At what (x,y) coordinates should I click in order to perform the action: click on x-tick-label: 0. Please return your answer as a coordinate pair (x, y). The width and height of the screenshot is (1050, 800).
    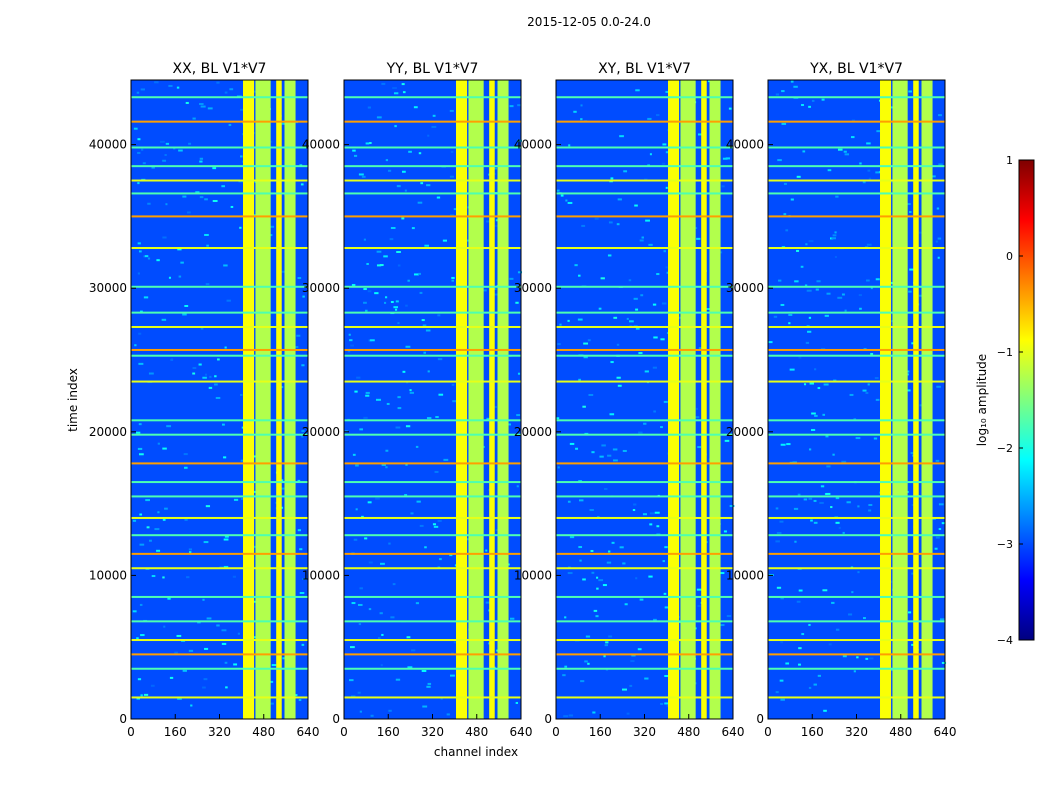
    Looking at the image, I should click on (768, 732).